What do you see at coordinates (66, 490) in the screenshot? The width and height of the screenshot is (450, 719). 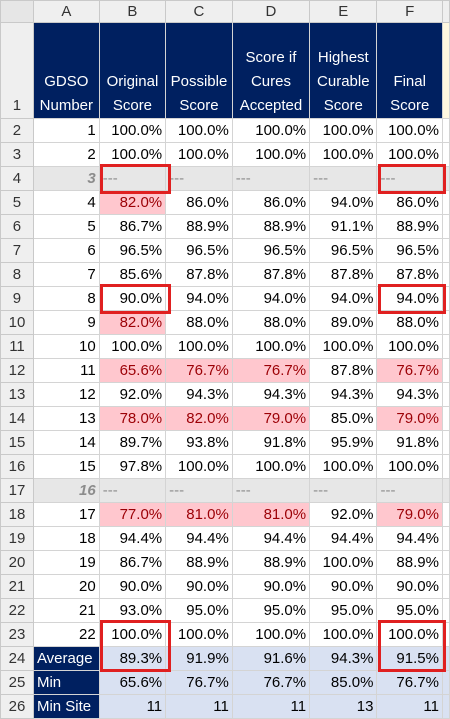 I see `cell-gdso-number: 16` at bounding box center [66, 490].